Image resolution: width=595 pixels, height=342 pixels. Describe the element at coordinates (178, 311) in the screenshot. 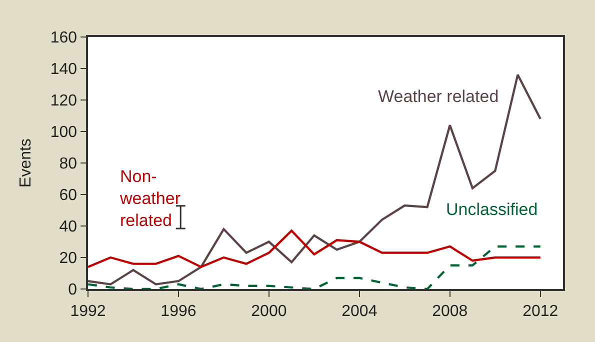

I see `x-tick-label: 1996` at that location.